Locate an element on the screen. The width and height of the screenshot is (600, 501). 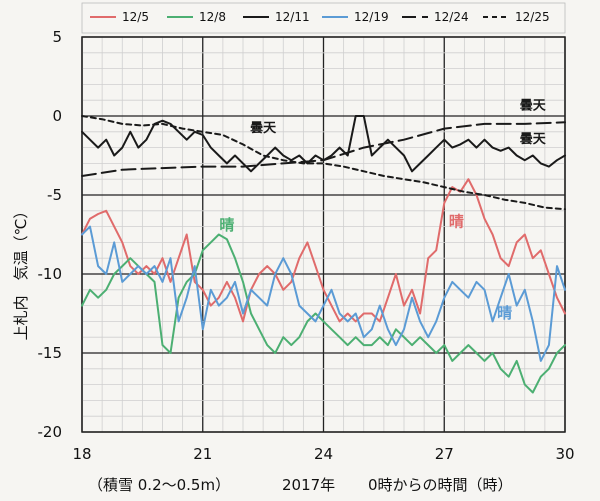
y-tick-label: 0 is located at coordinates (57, 116).